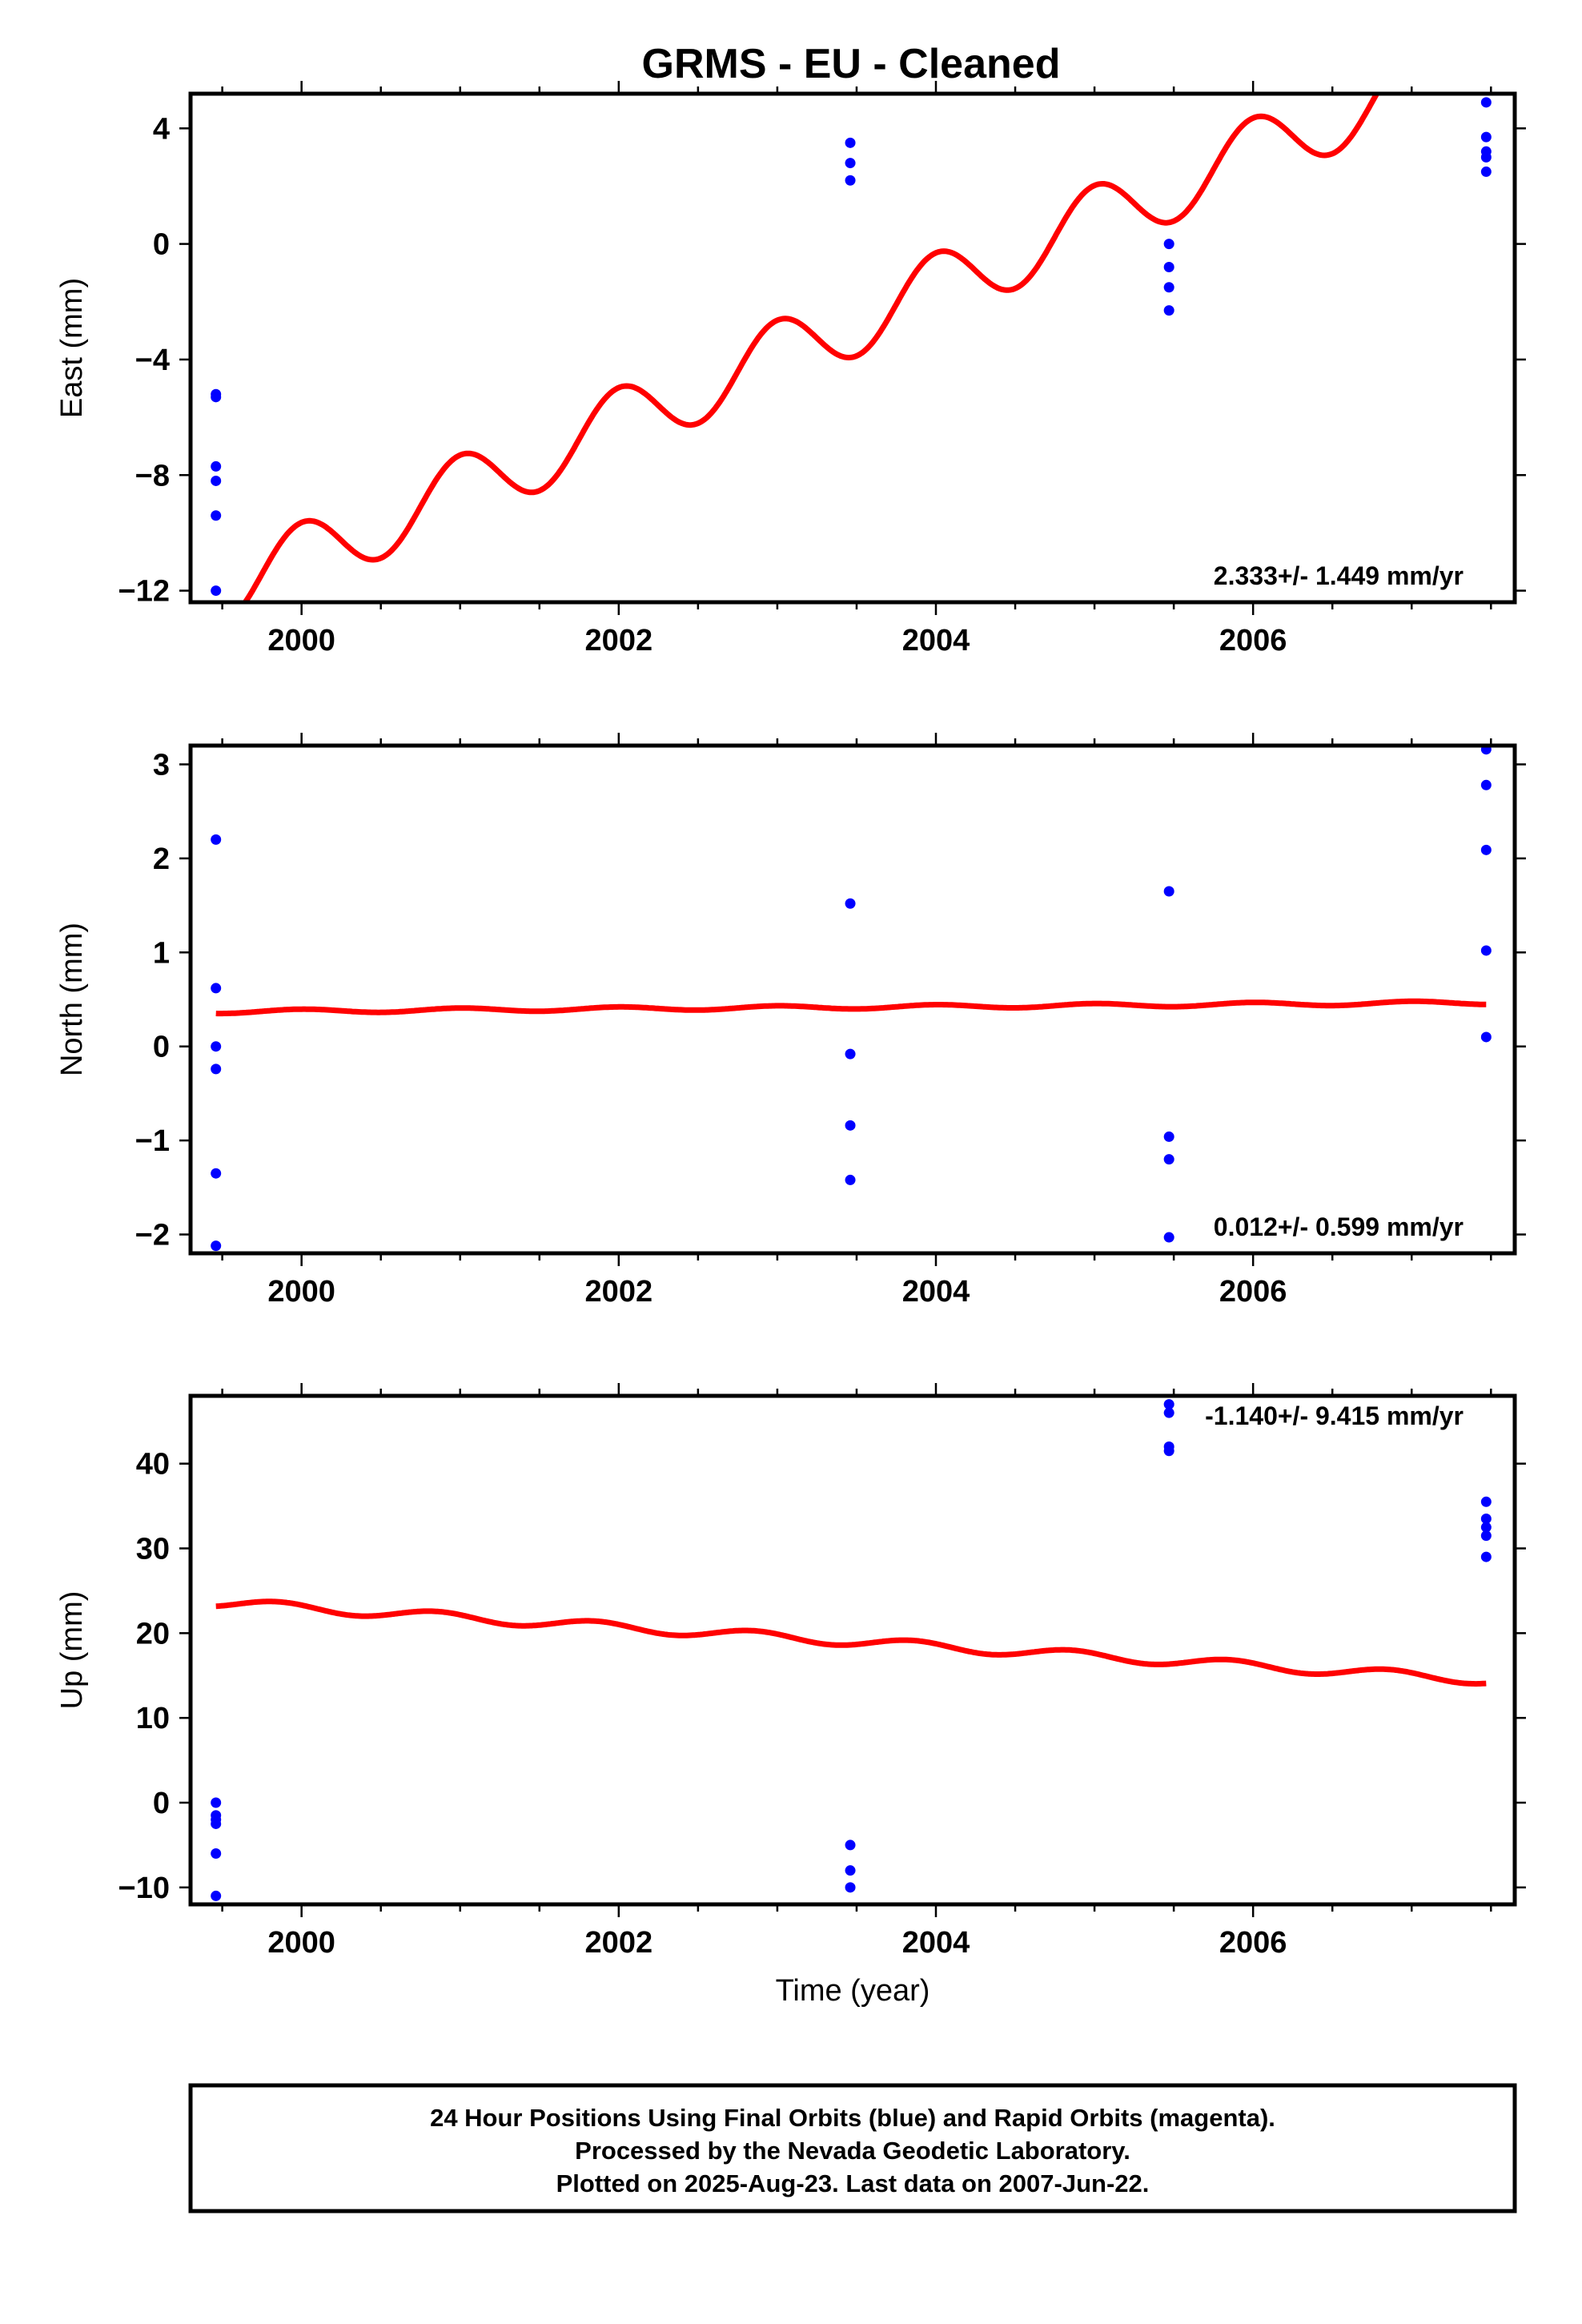 The image size is (1582, 2324). Describe the element at coordinates (153, 1634) in the screenshot. I see `y-tick-label: 20` at that location.